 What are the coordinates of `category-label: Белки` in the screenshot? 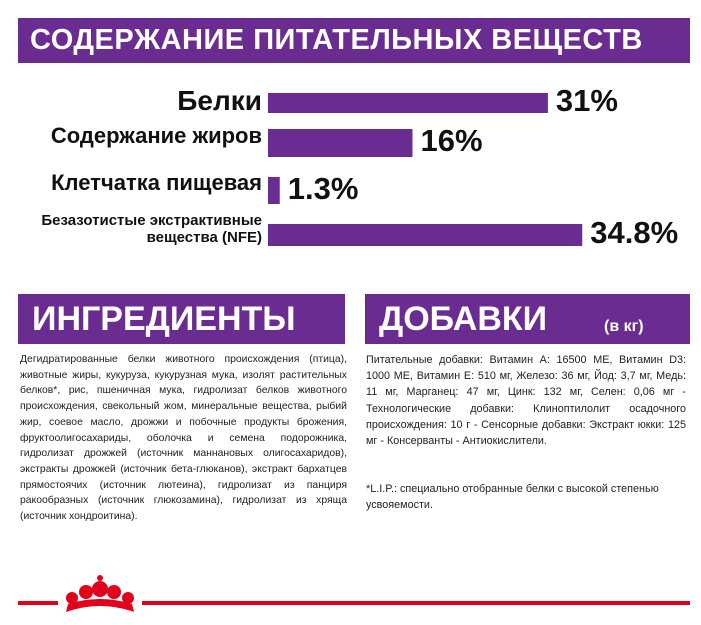 It's located at (219, 100).